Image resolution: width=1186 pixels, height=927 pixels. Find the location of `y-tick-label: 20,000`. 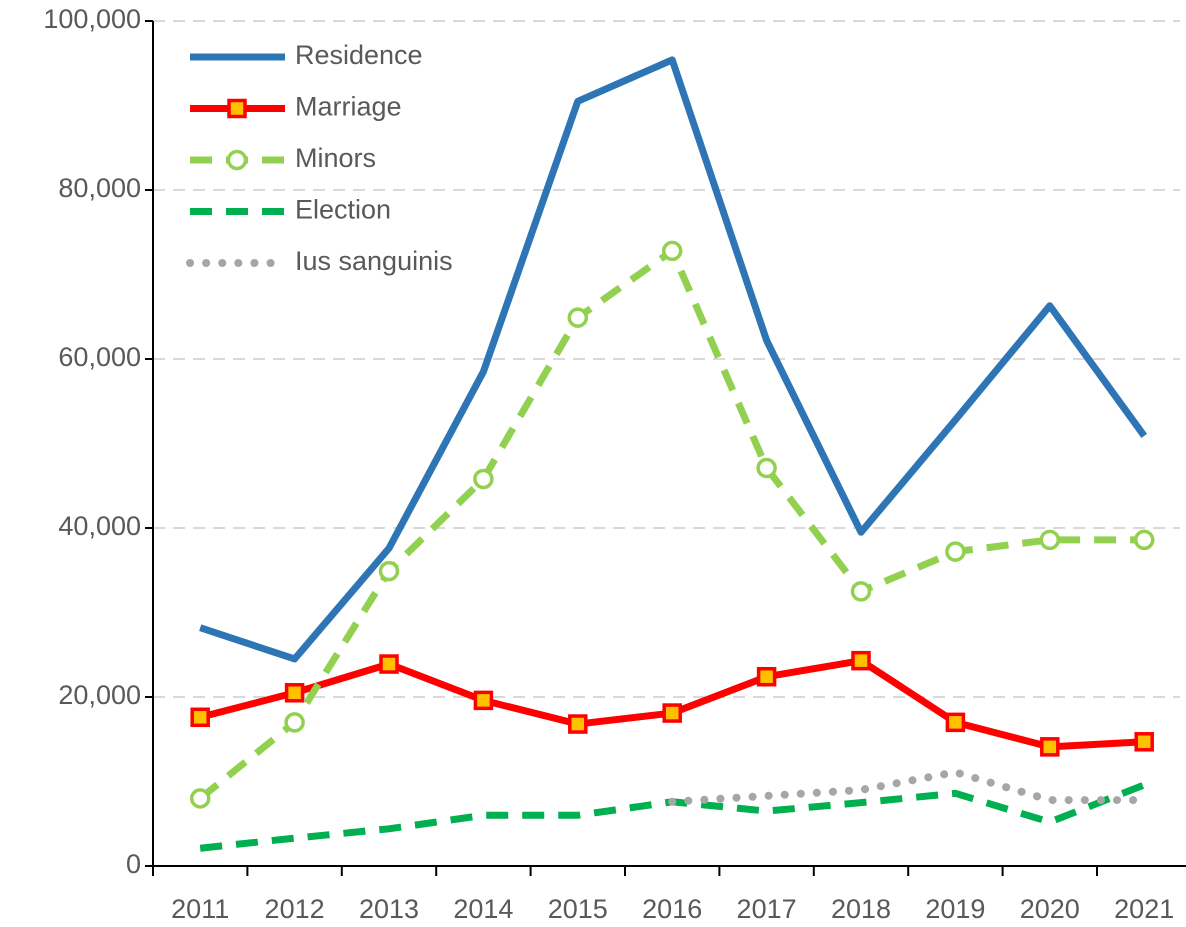

y-tick-label: 20,000 is located at coordinates (99, 695).